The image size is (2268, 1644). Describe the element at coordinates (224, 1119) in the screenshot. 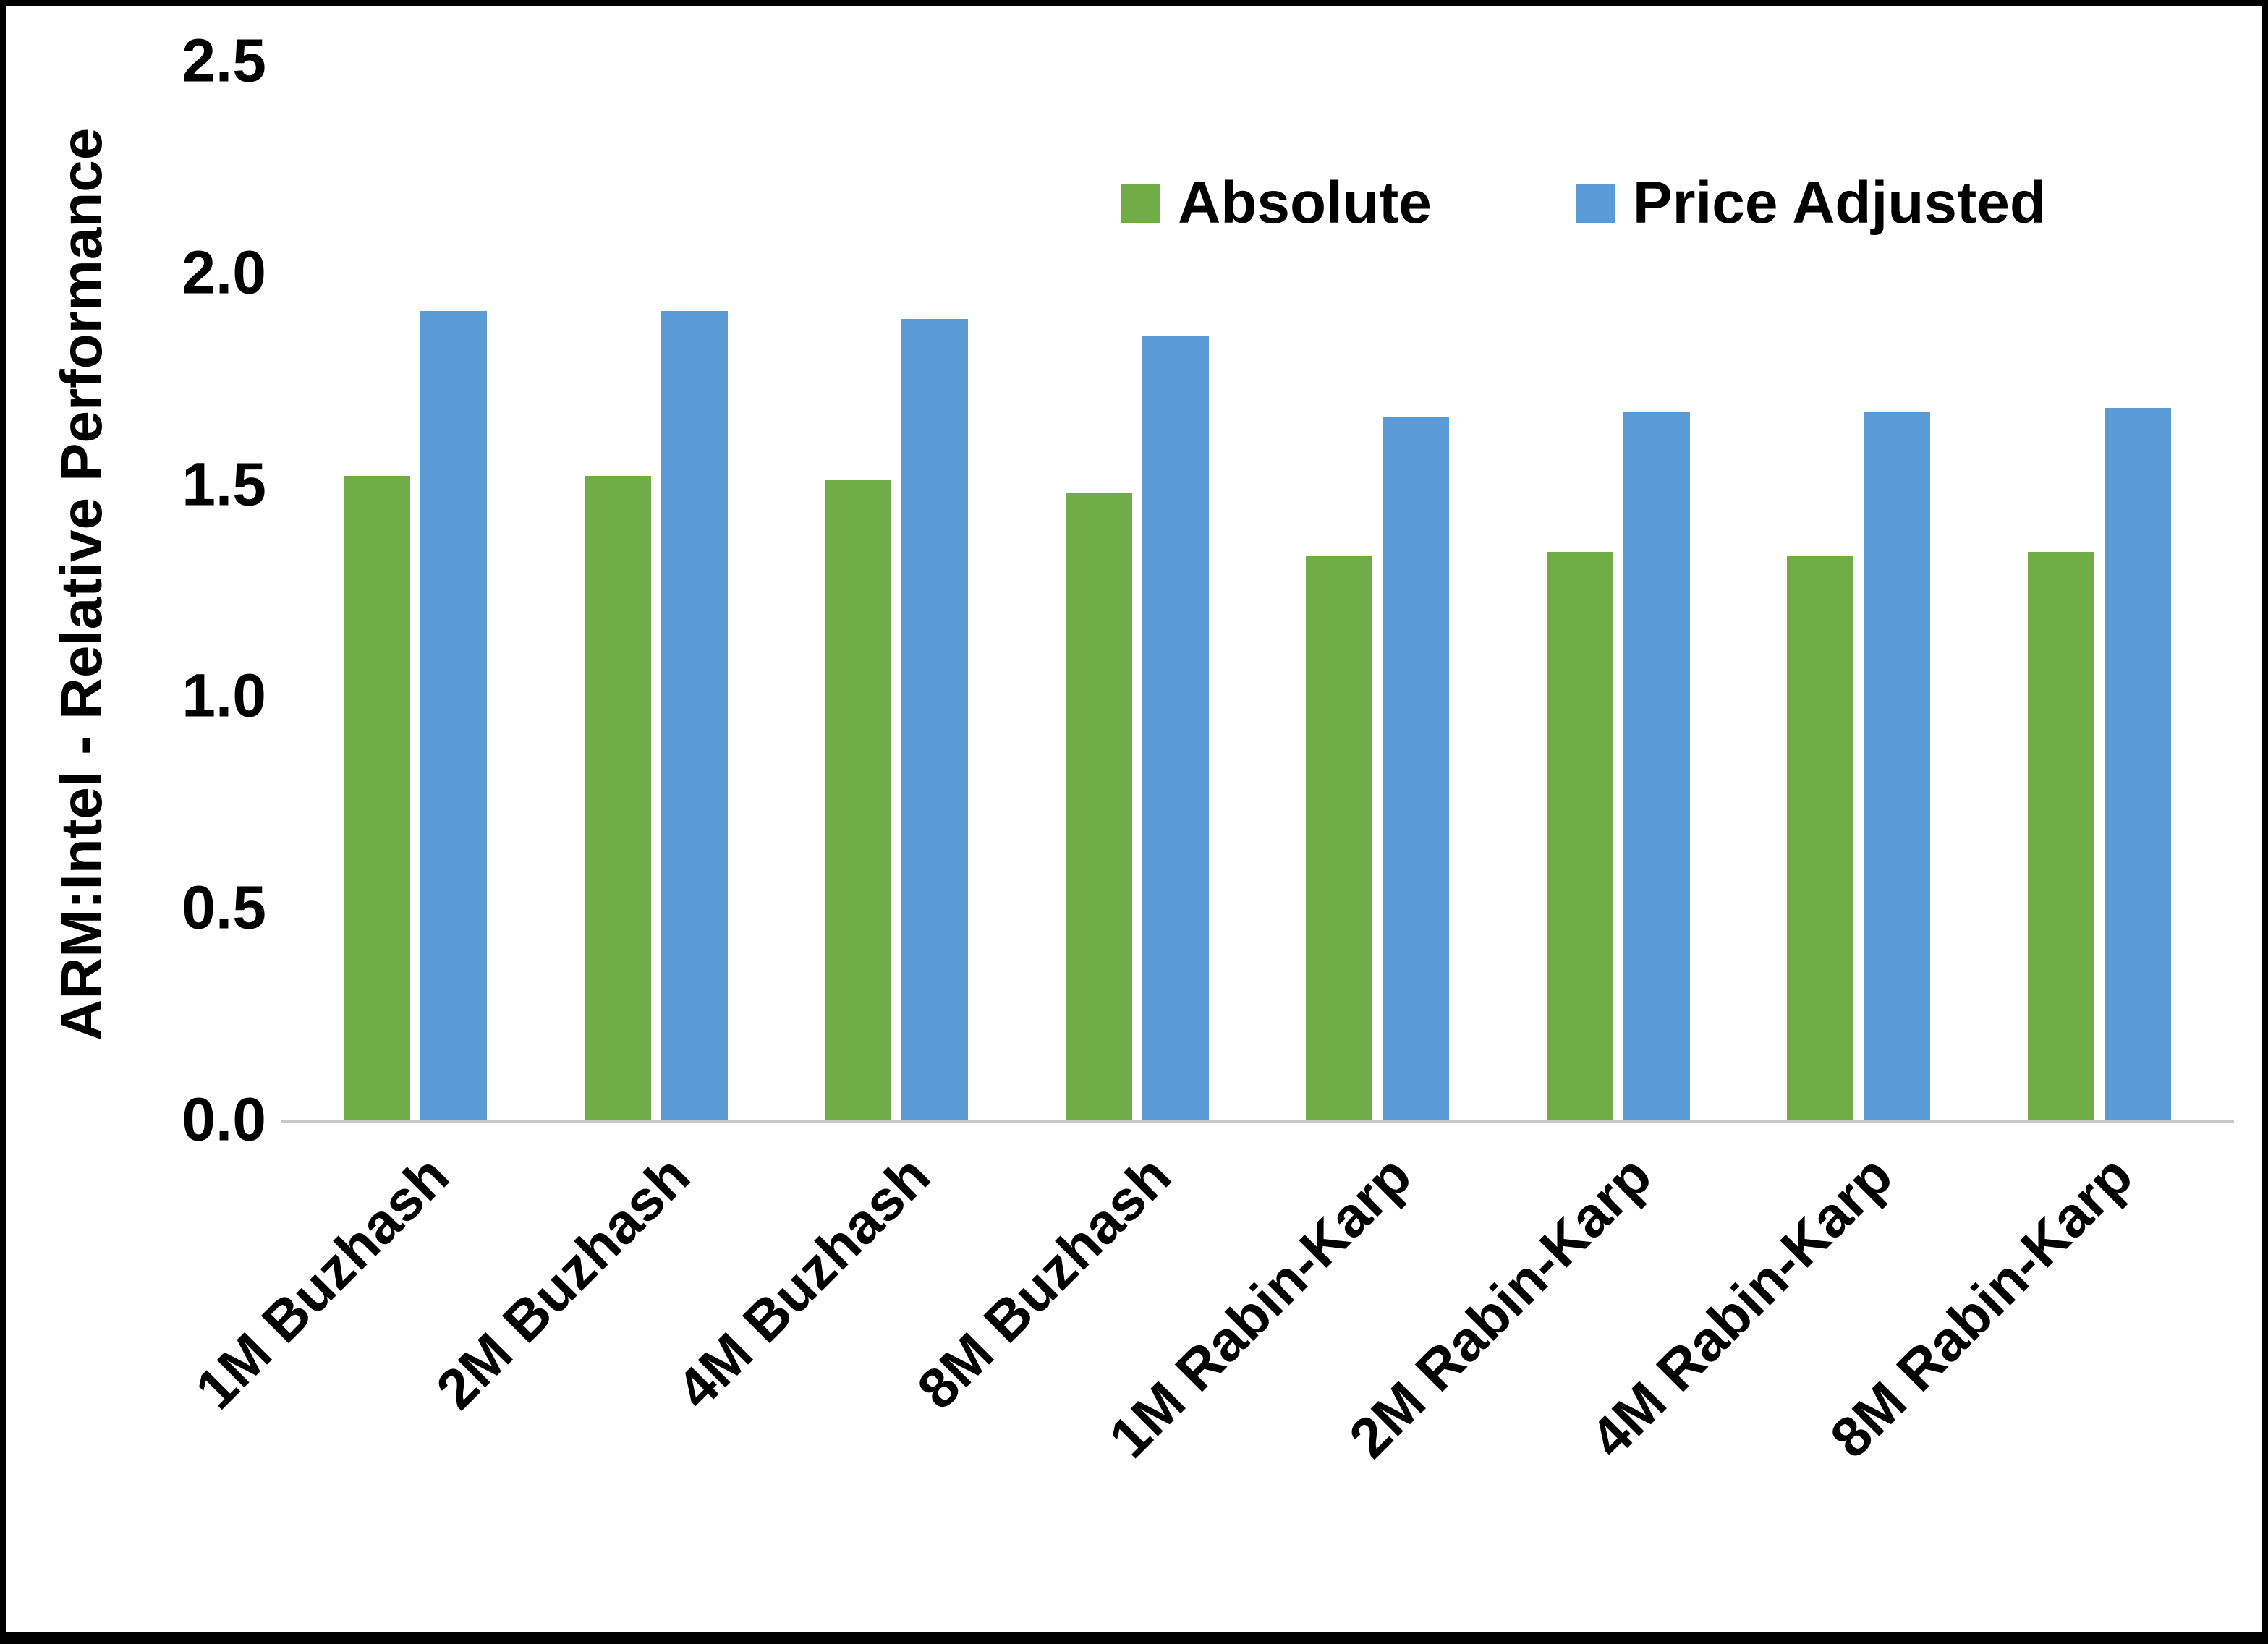

I see `y-tick-label: 0.0` at that location.